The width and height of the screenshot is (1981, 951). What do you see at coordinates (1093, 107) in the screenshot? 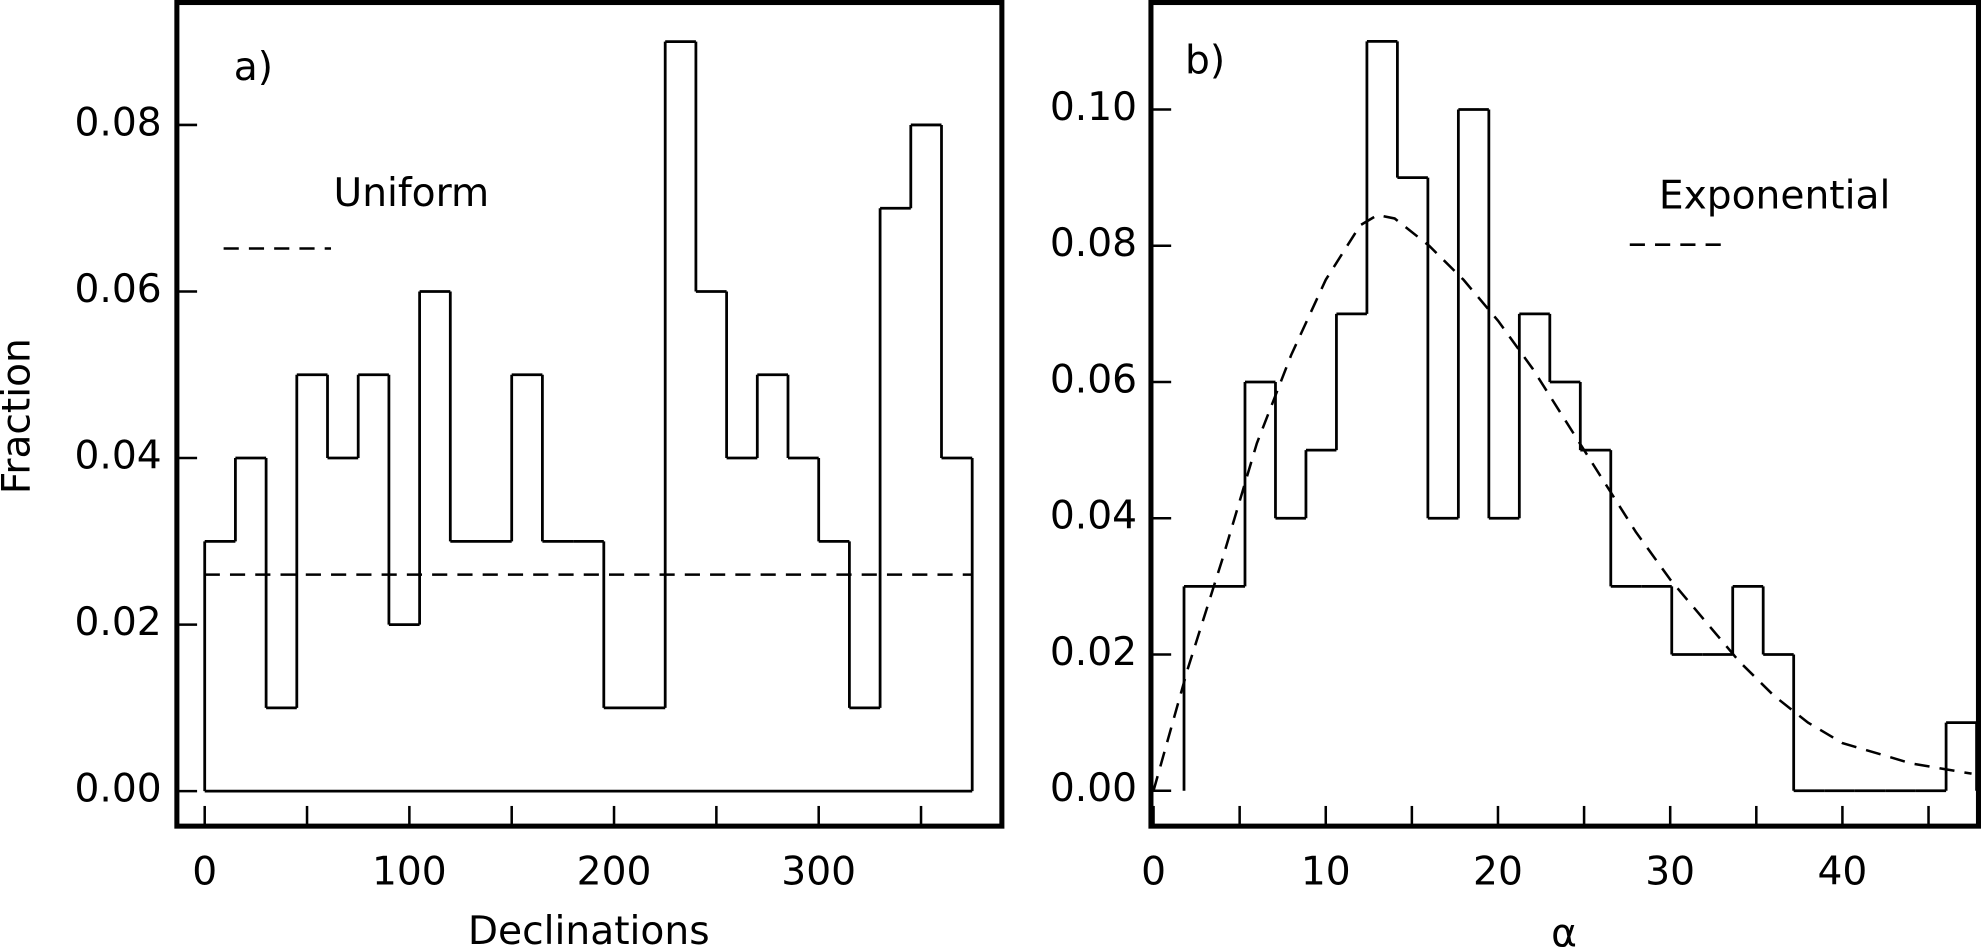
I see `y-tick-label: 0.10` at bounding box center [1093, 107].